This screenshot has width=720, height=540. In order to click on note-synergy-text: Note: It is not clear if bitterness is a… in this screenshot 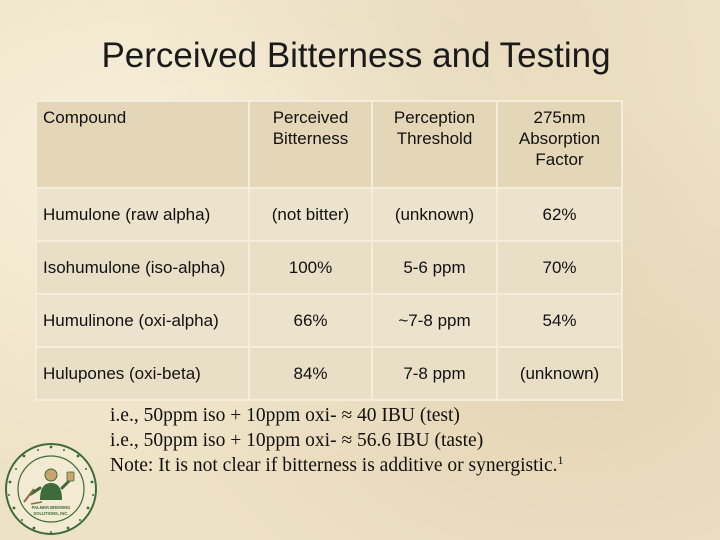, I will do `click(334, 465)`.